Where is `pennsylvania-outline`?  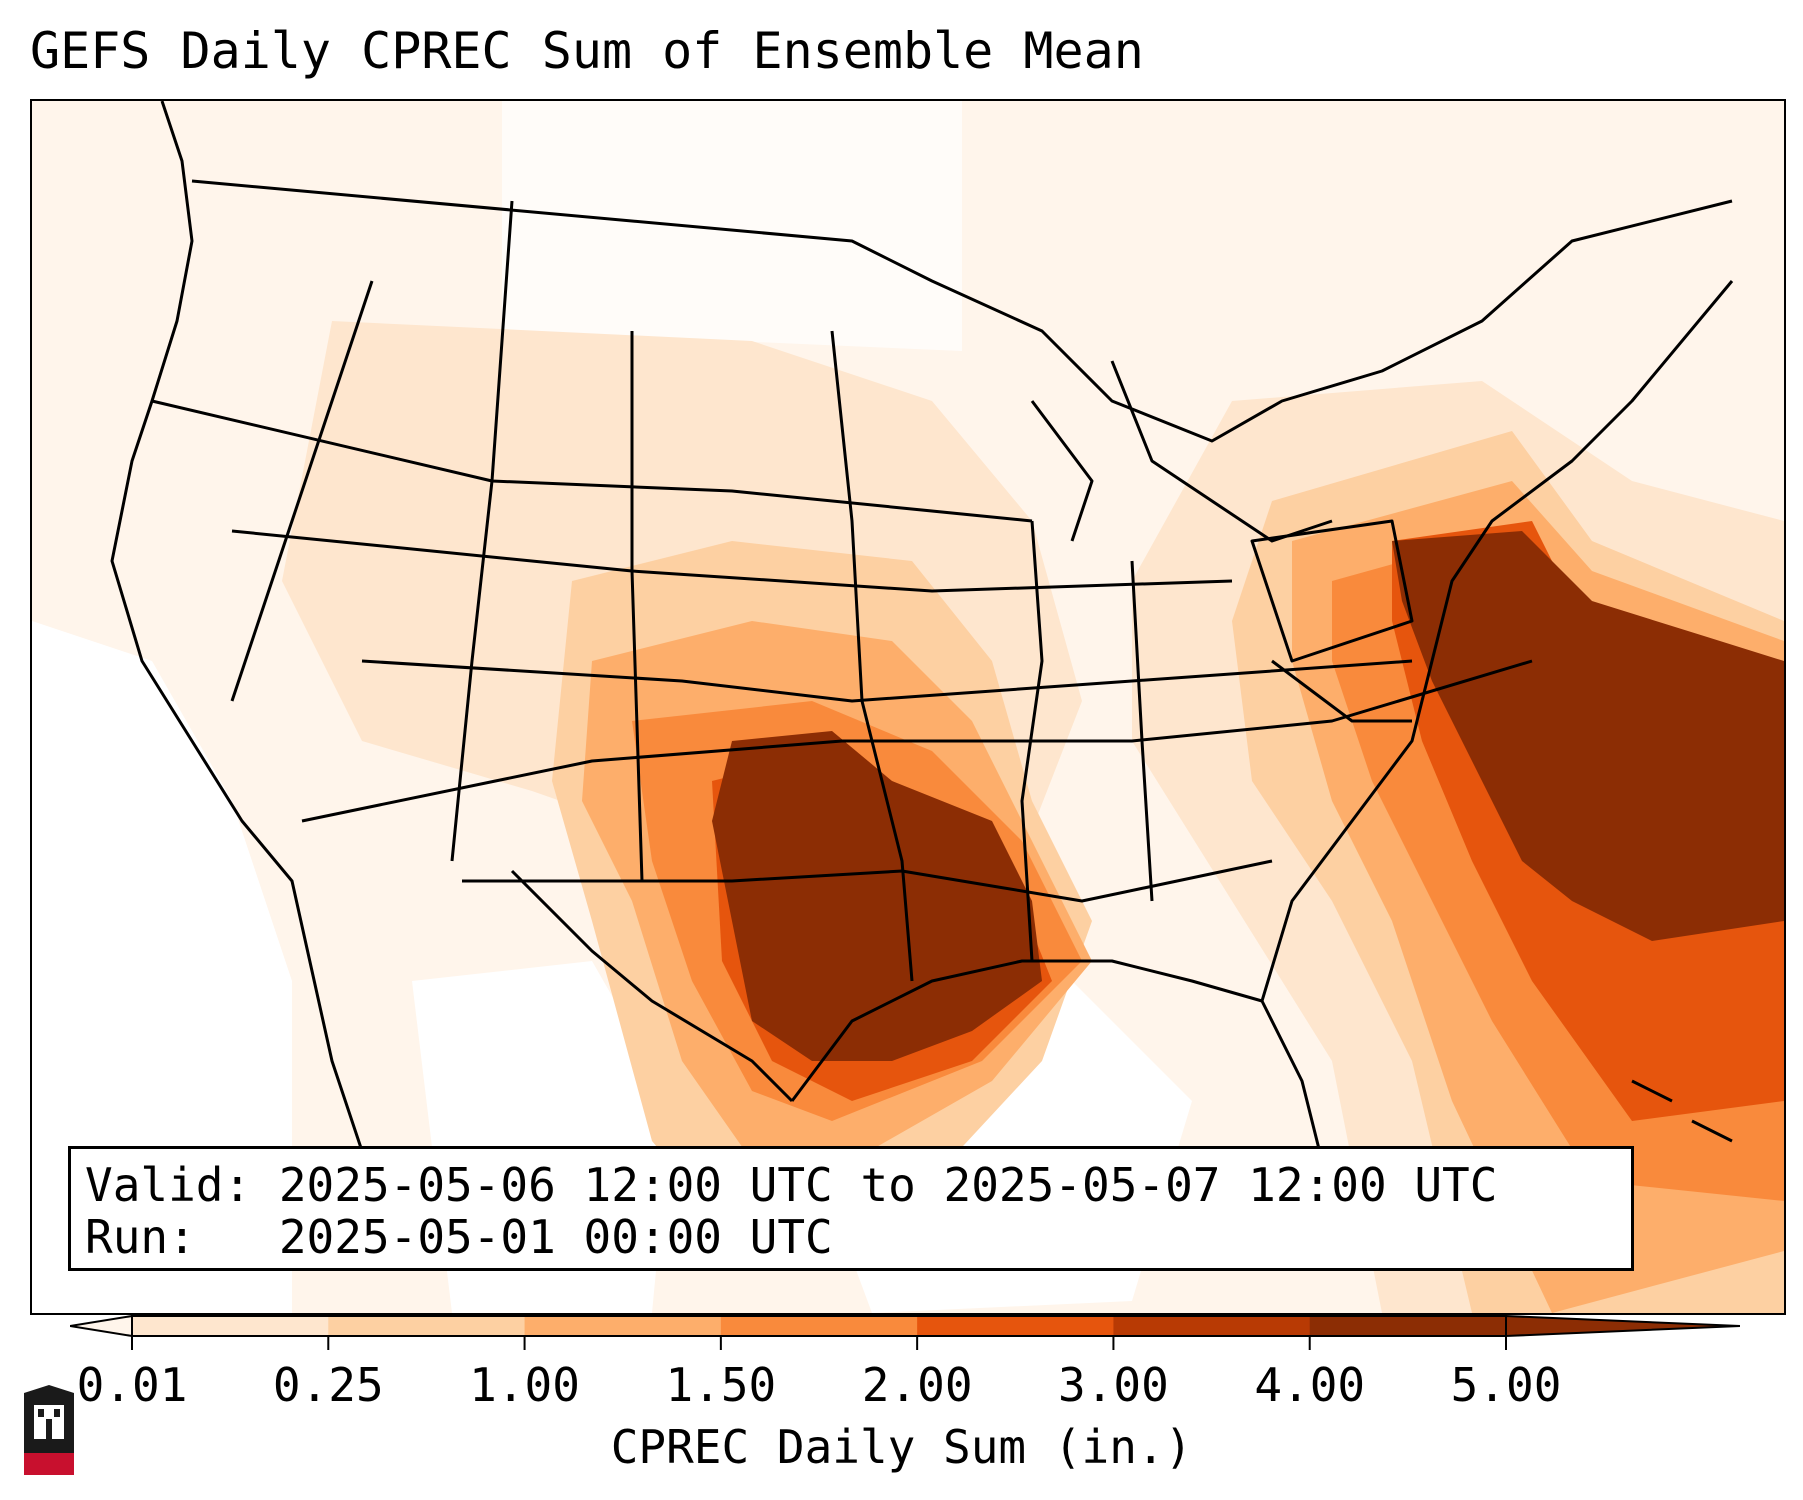
pennsylvania-outline is located at coordinates (1332, 591).